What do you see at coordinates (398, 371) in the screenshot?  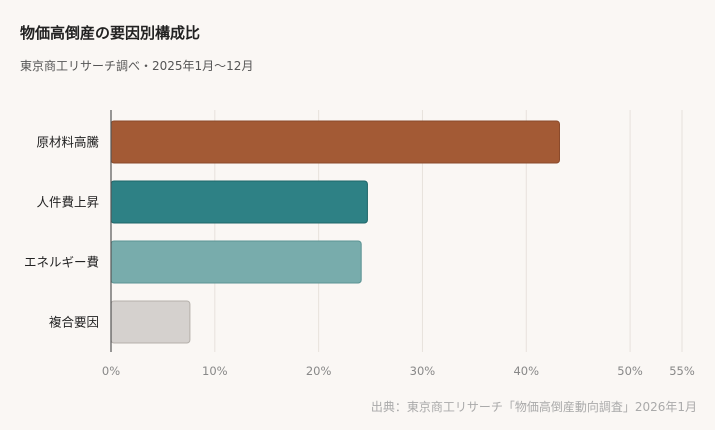 I see `tick-labels: 0% 10% 20% 30% 40% 50% 55%` at bounding box center [398, 371].